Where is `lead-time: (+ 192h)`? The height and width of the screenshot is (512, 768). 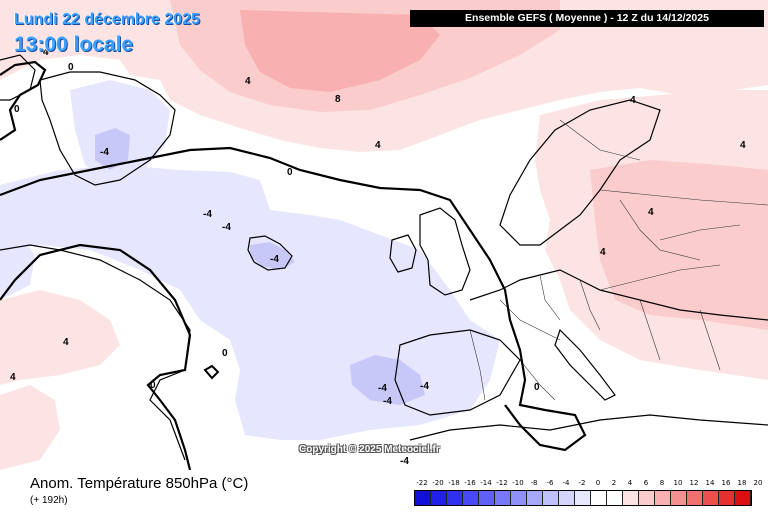
lead-time: (+ 192h) is located at coordinates (49, 500).